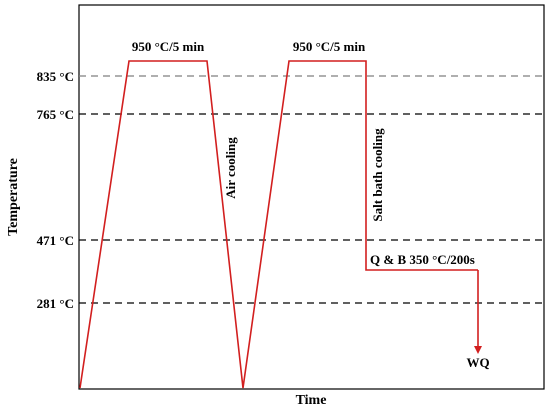 Image resolution: width=550 pixels, height=410 pixels. I want to click on level-label-765: 765 °C, so click(55, 114).